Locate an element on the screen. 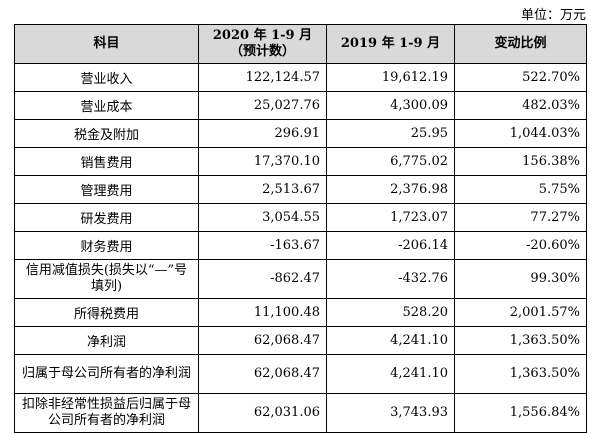 This screenshot has width=600, height=433. row-2019-value: 6,775.02 is located at coordinates (390, 161).